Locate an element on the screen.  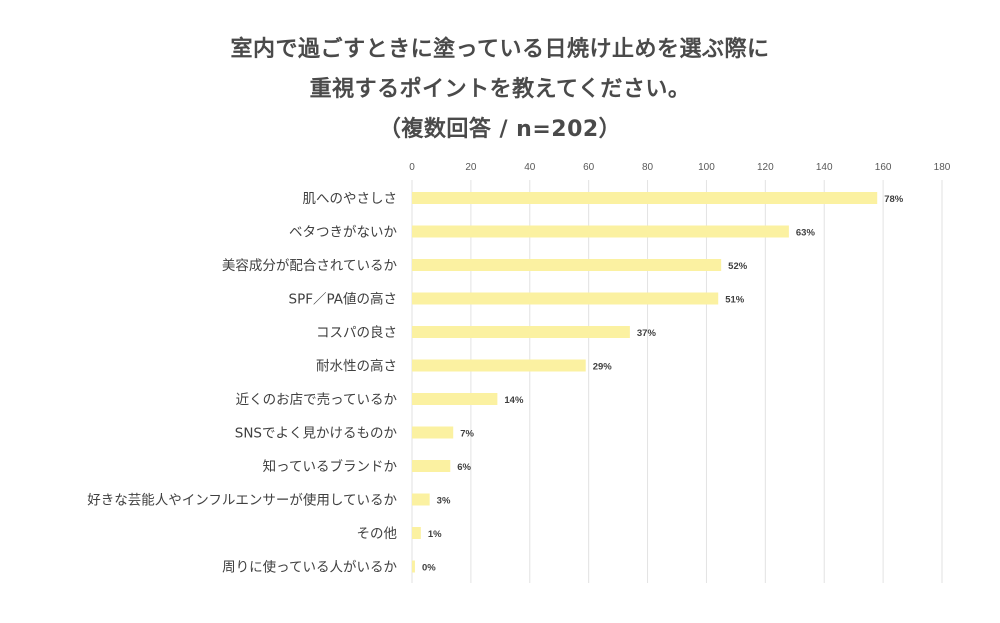
x-tick-label-160: 160 is located at coordinates (883, 167).